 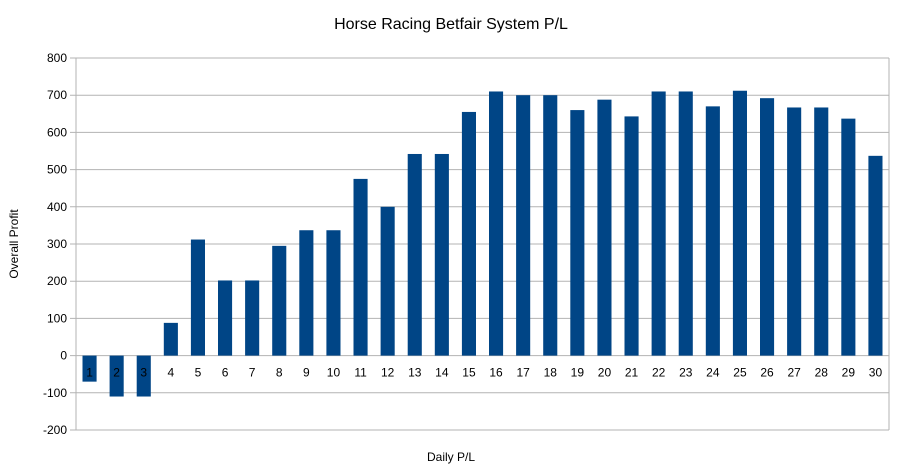 What do you see at coordinates (306, 373) in the screenshot?
I see `x-tick-label: 9` at bounding box center [306, 373].